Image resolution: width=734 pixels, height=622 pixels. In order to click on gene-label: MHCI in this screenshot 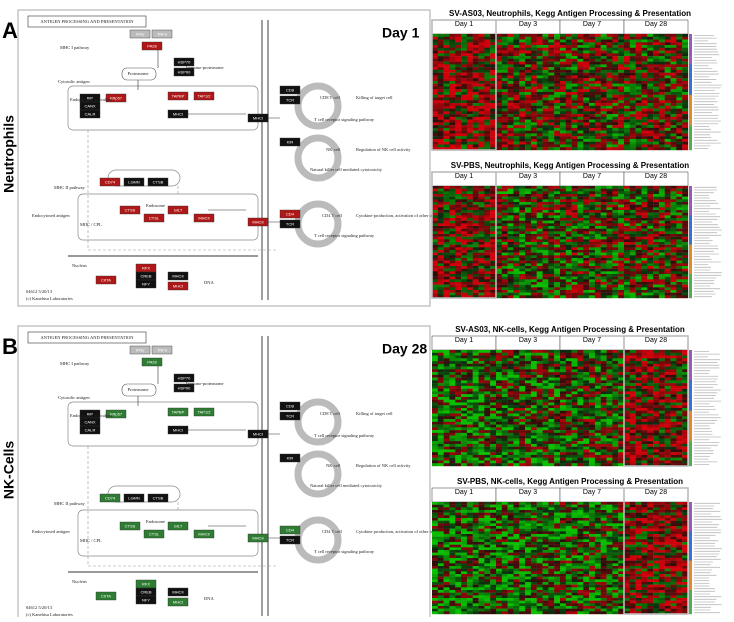, I will do `click(178, 113)`.